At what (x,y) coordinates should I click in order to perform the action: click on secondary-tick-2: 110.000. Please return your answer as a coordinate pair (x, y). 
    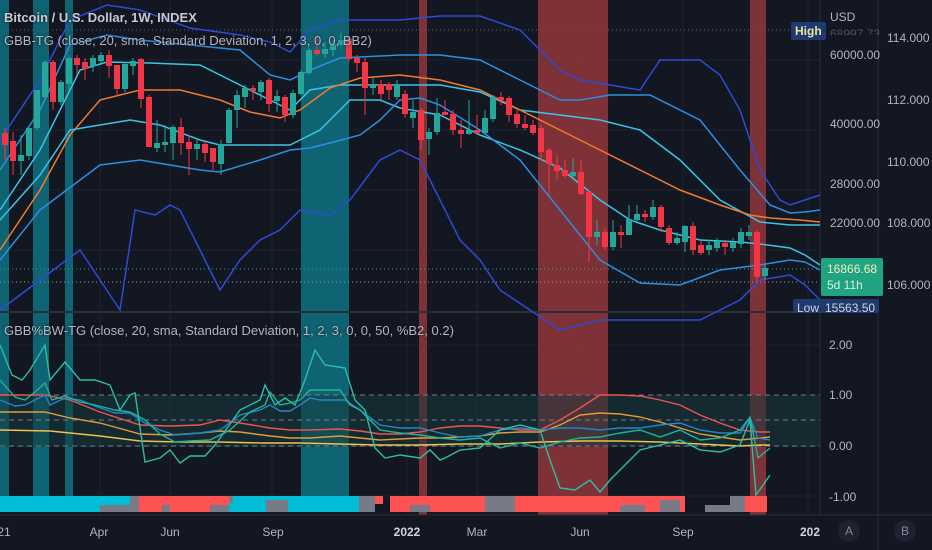
    Looking at the image, I should click on (908, 162).